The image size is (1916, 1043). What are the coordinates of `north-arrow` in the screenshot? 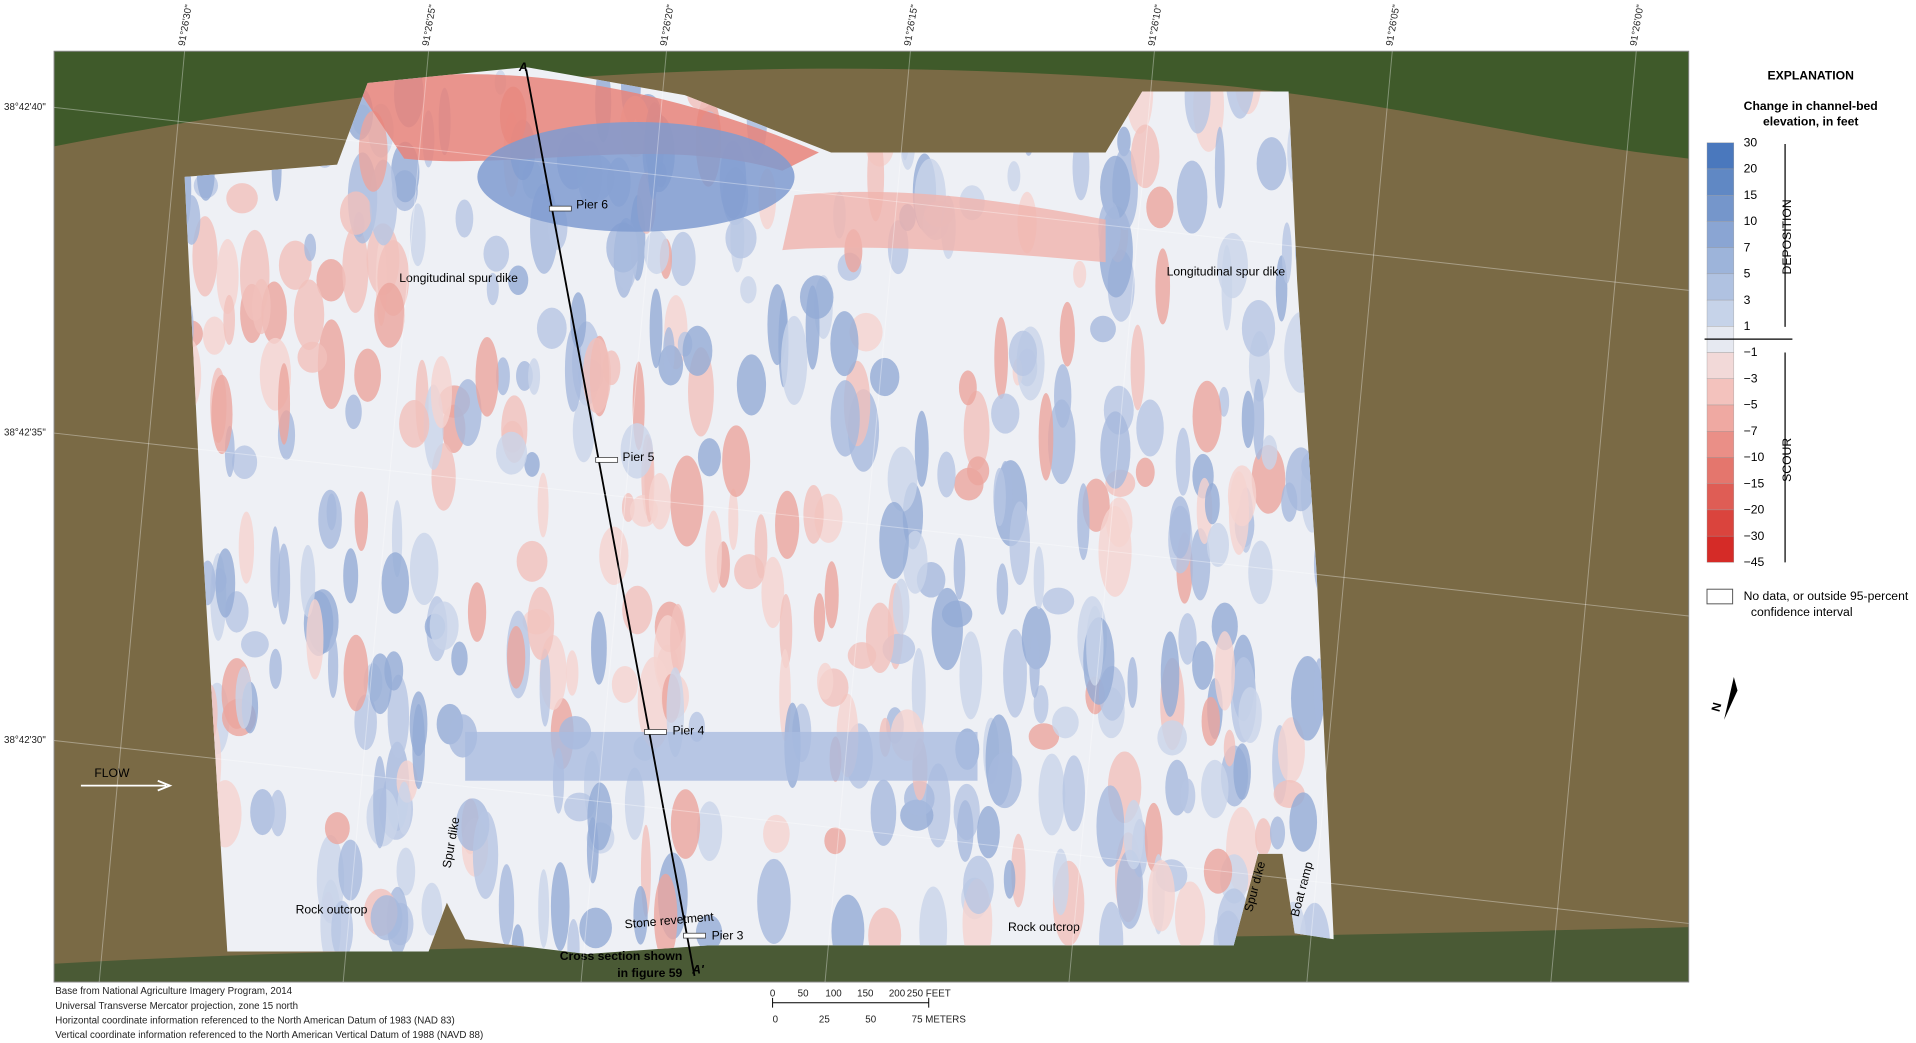 It's located at (1731, 698).